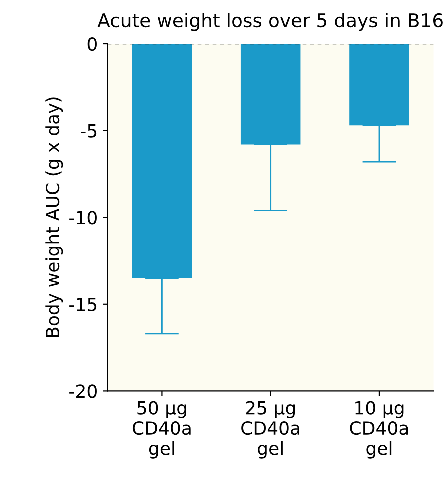 Image resolution: width=444 pixels, height=489 pixels. What do you see at coordinates (55, 218) in the screenshot?
I see `y-axis-title: Body weight AUC (g x day)` at bounding box center [55, 218].